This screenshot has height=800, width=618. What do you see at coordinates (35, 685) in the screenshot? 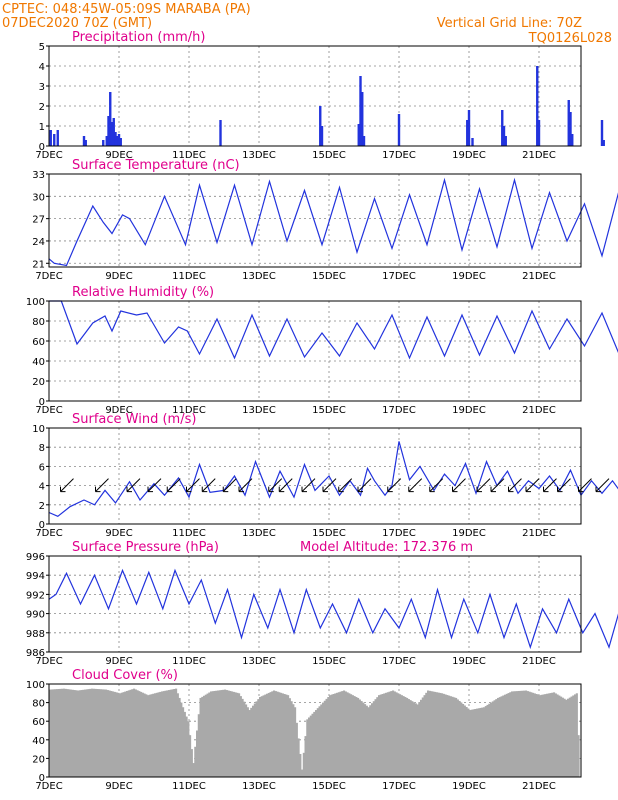
I see `cloud-cover-ytick-label: 100` at bounding box center [35, 685].